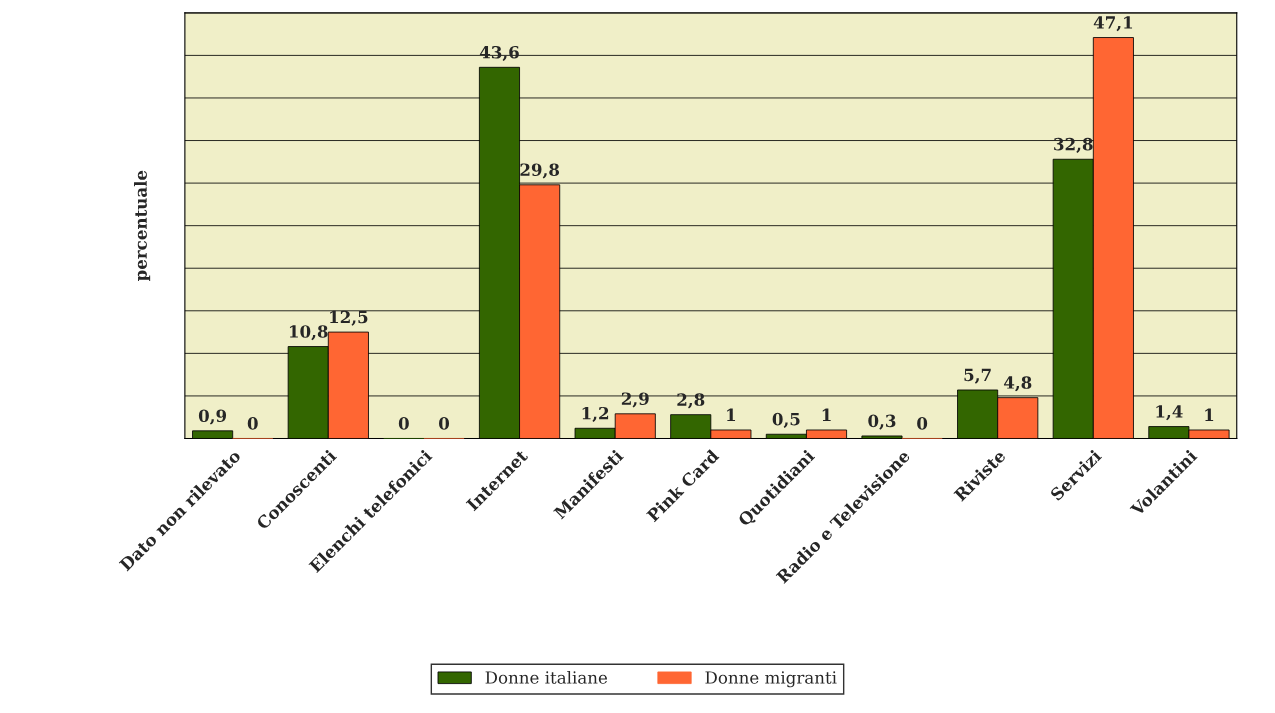 The height and width of the screenshot is (713, 1275). I want to click on data-label: 47,1, so click(1113, 24).